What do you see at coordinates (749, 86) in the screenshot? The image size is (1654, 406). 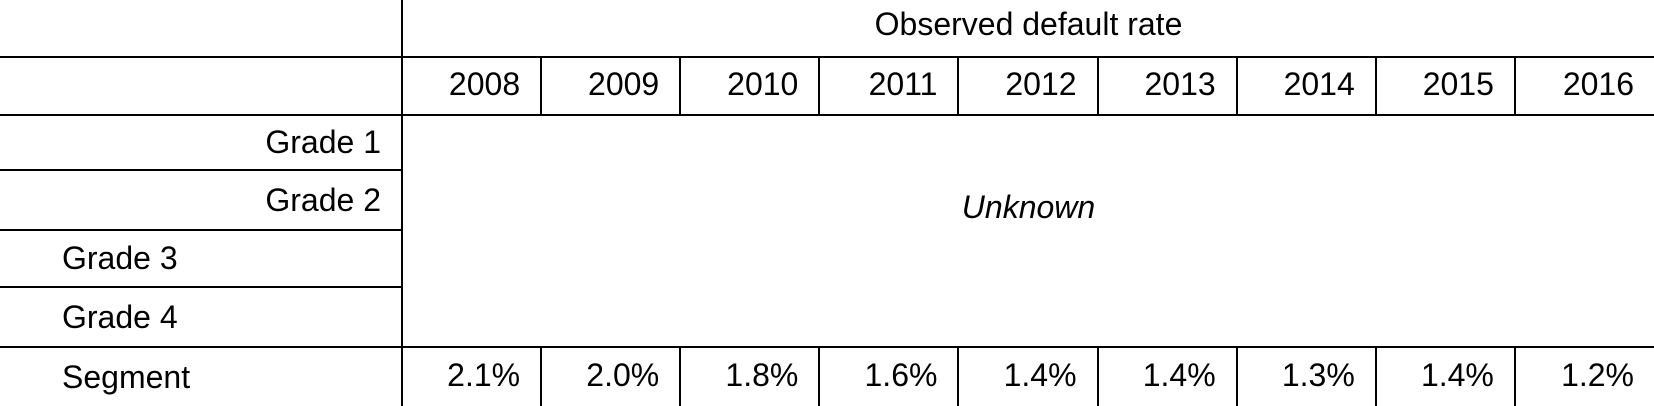 I see `year-header-2010: 2010` at bounding box center [749, 86].